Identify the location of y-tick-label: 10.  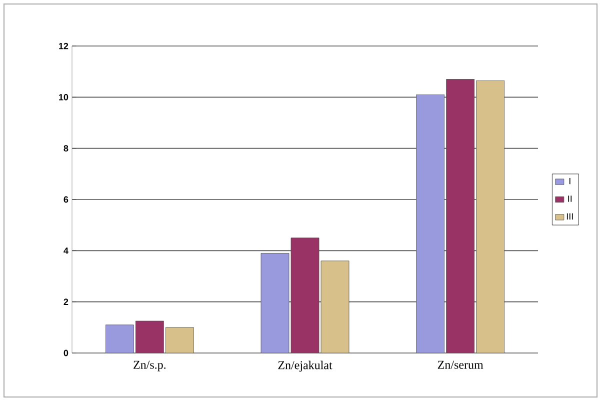
(63, 97).